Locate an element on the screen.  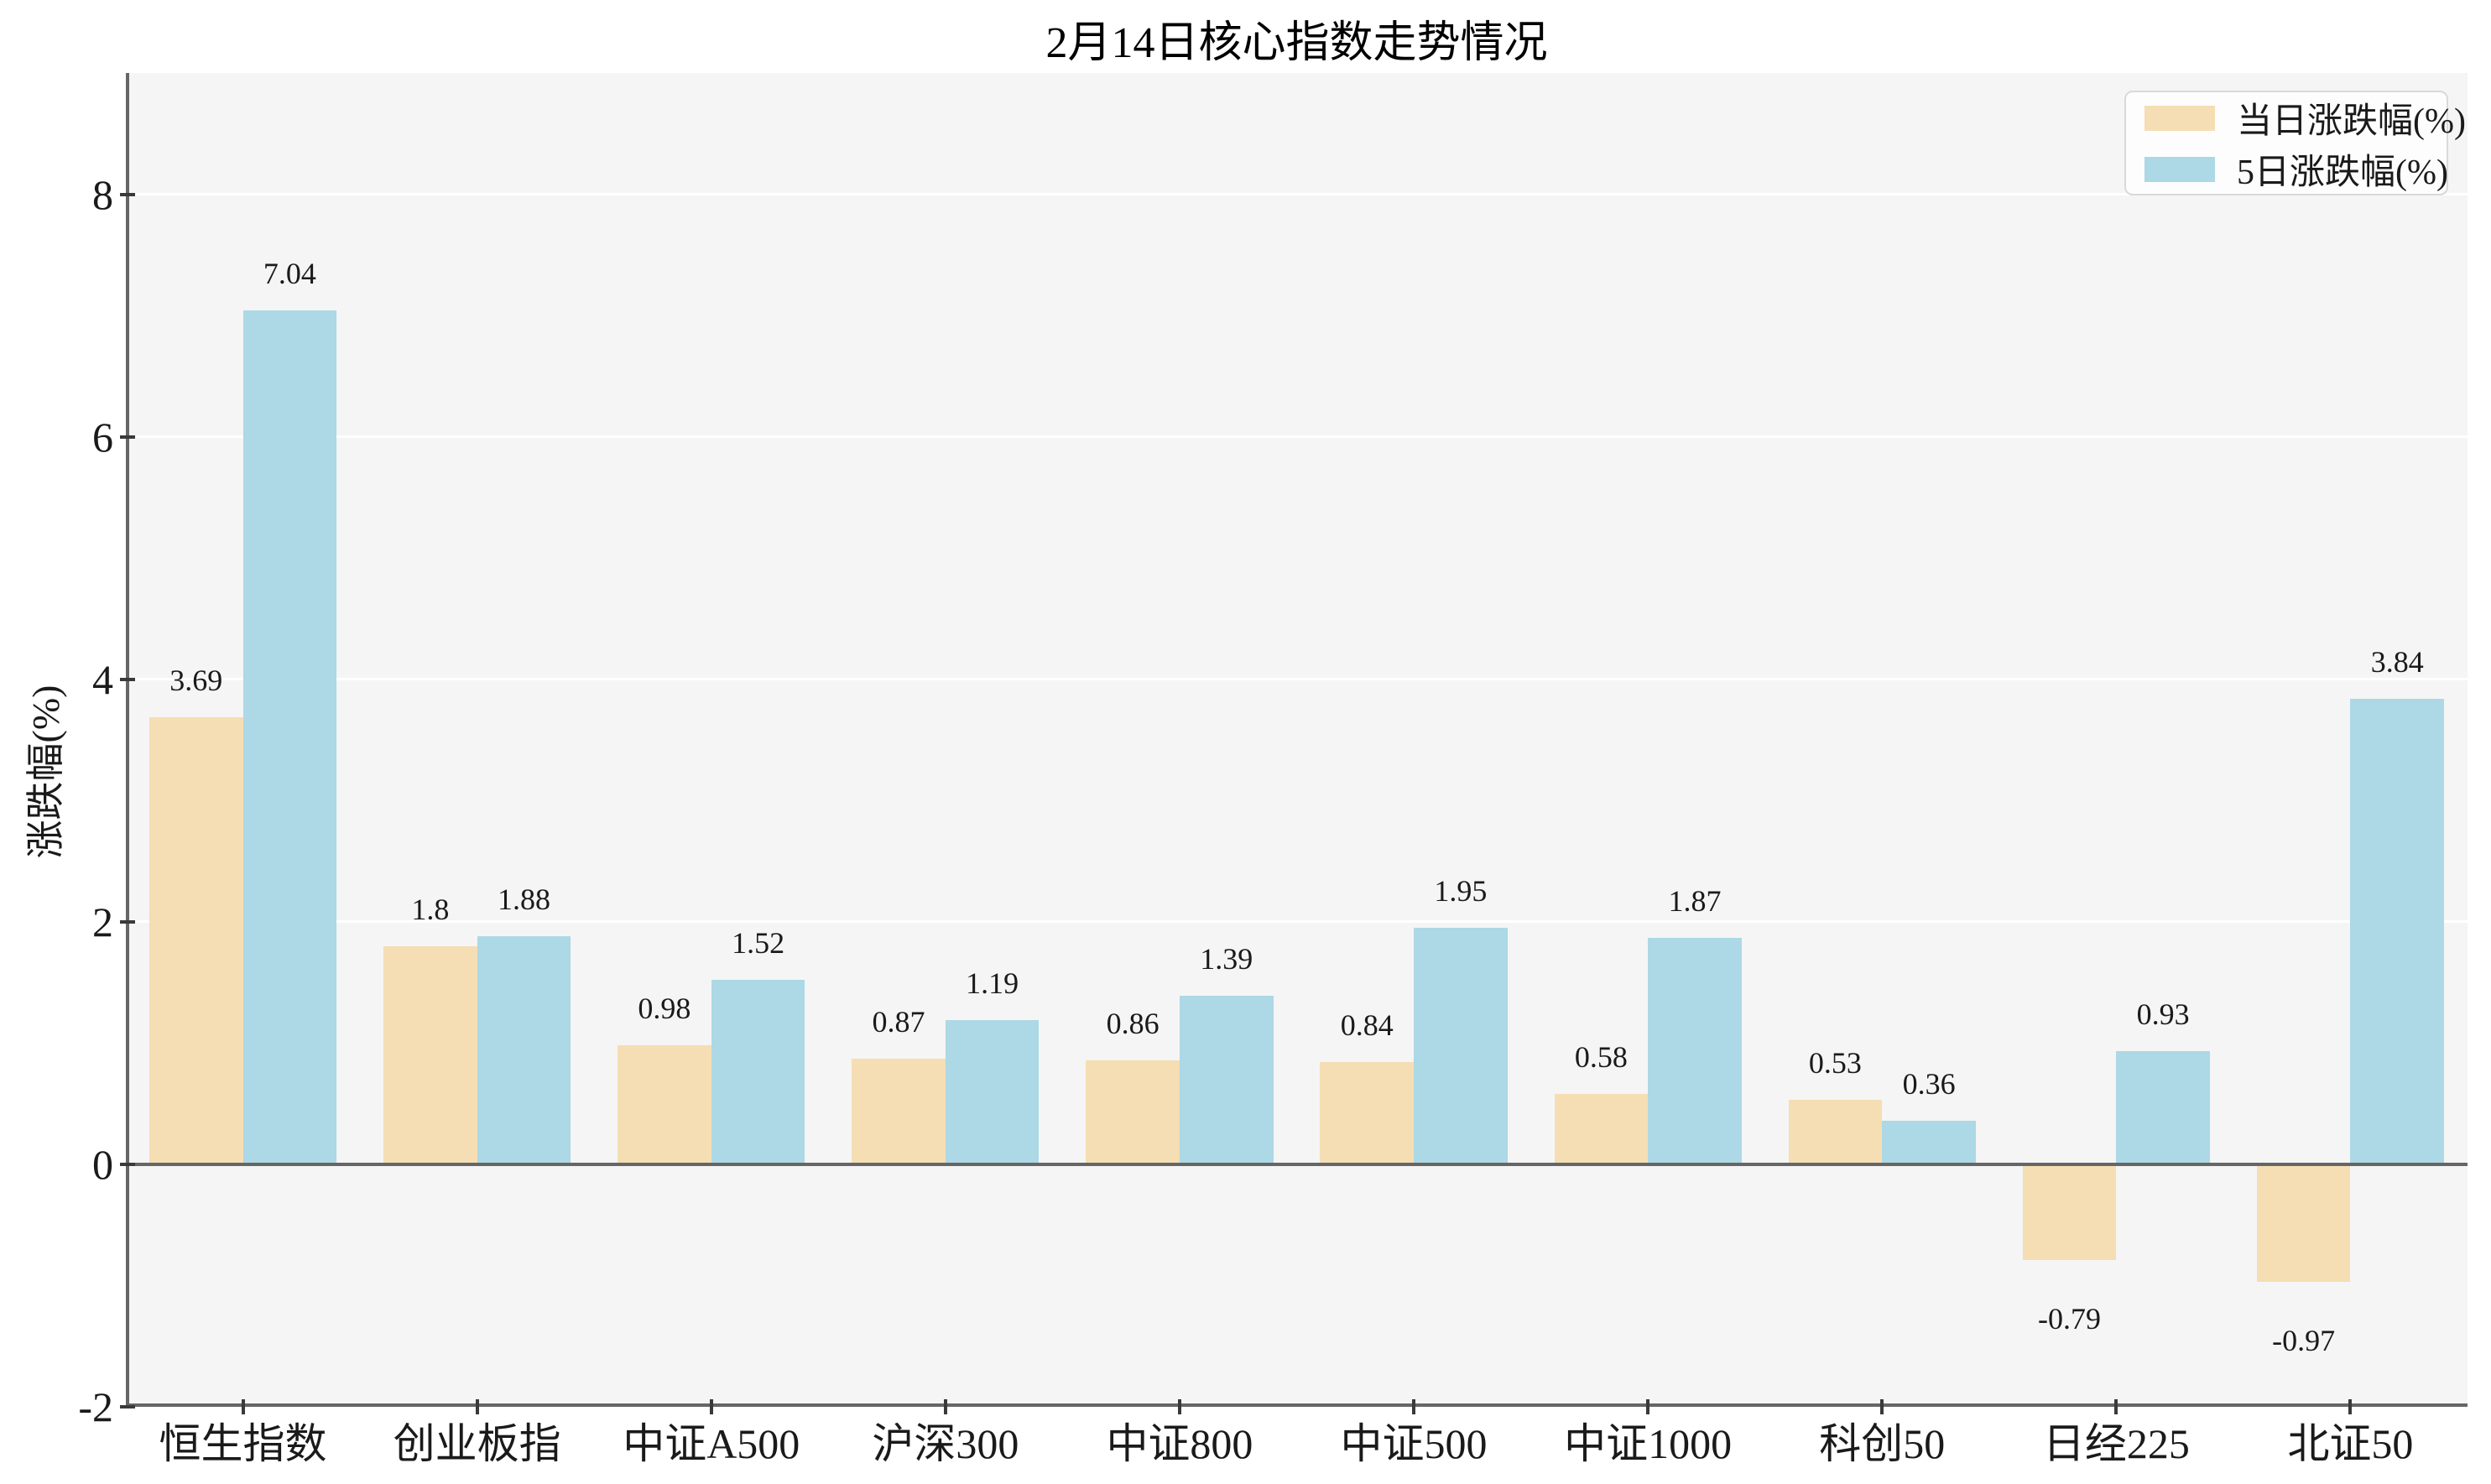
bar-value-label: -0.79 is located at coordinates (2070, 1319).